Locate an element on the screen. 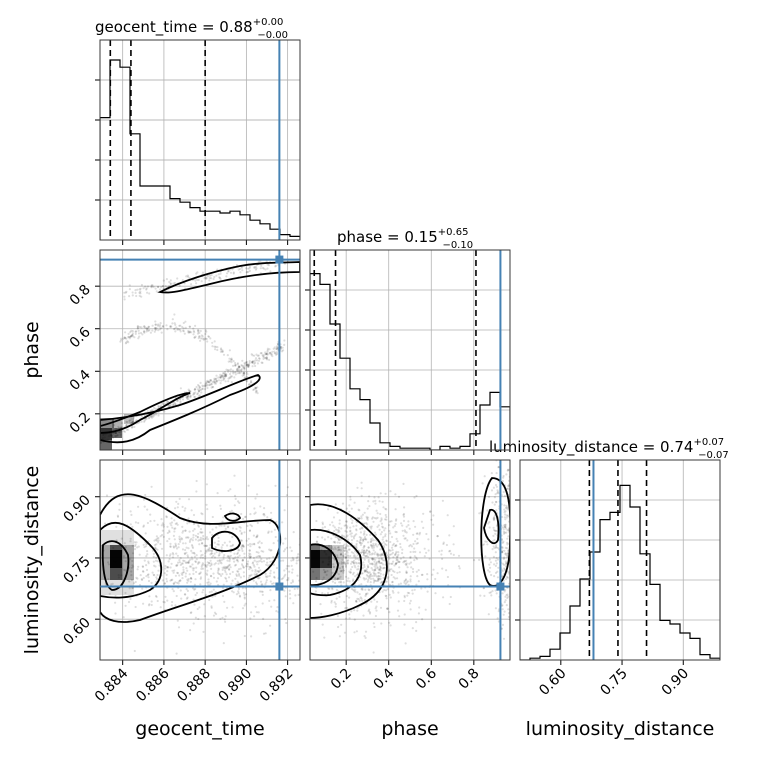 The width and height of the screenshot is (760, 760). contour-lp-outer is located at coordinates (349, 561).